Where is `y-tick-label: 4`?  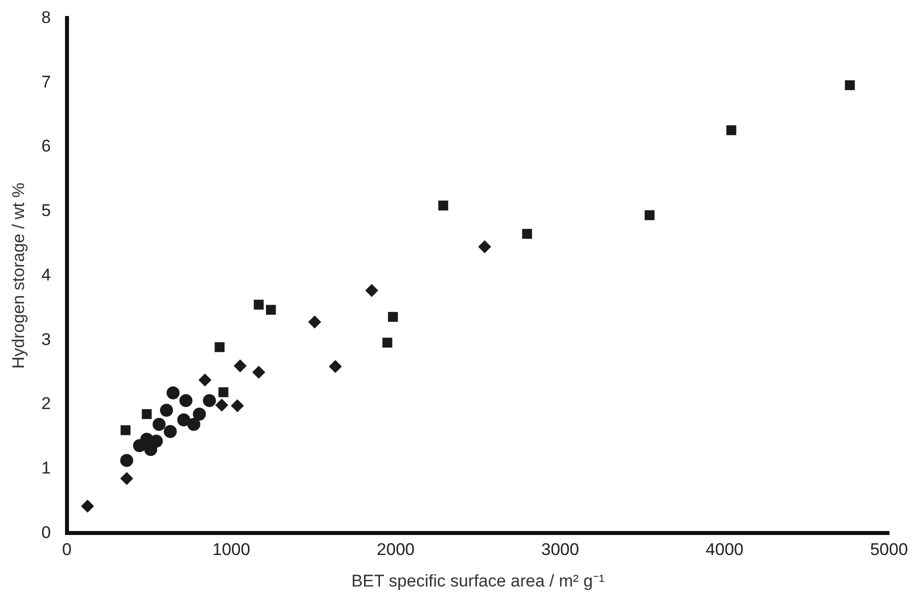 y-tick-label: 4 is located at coordinates (46, 274).